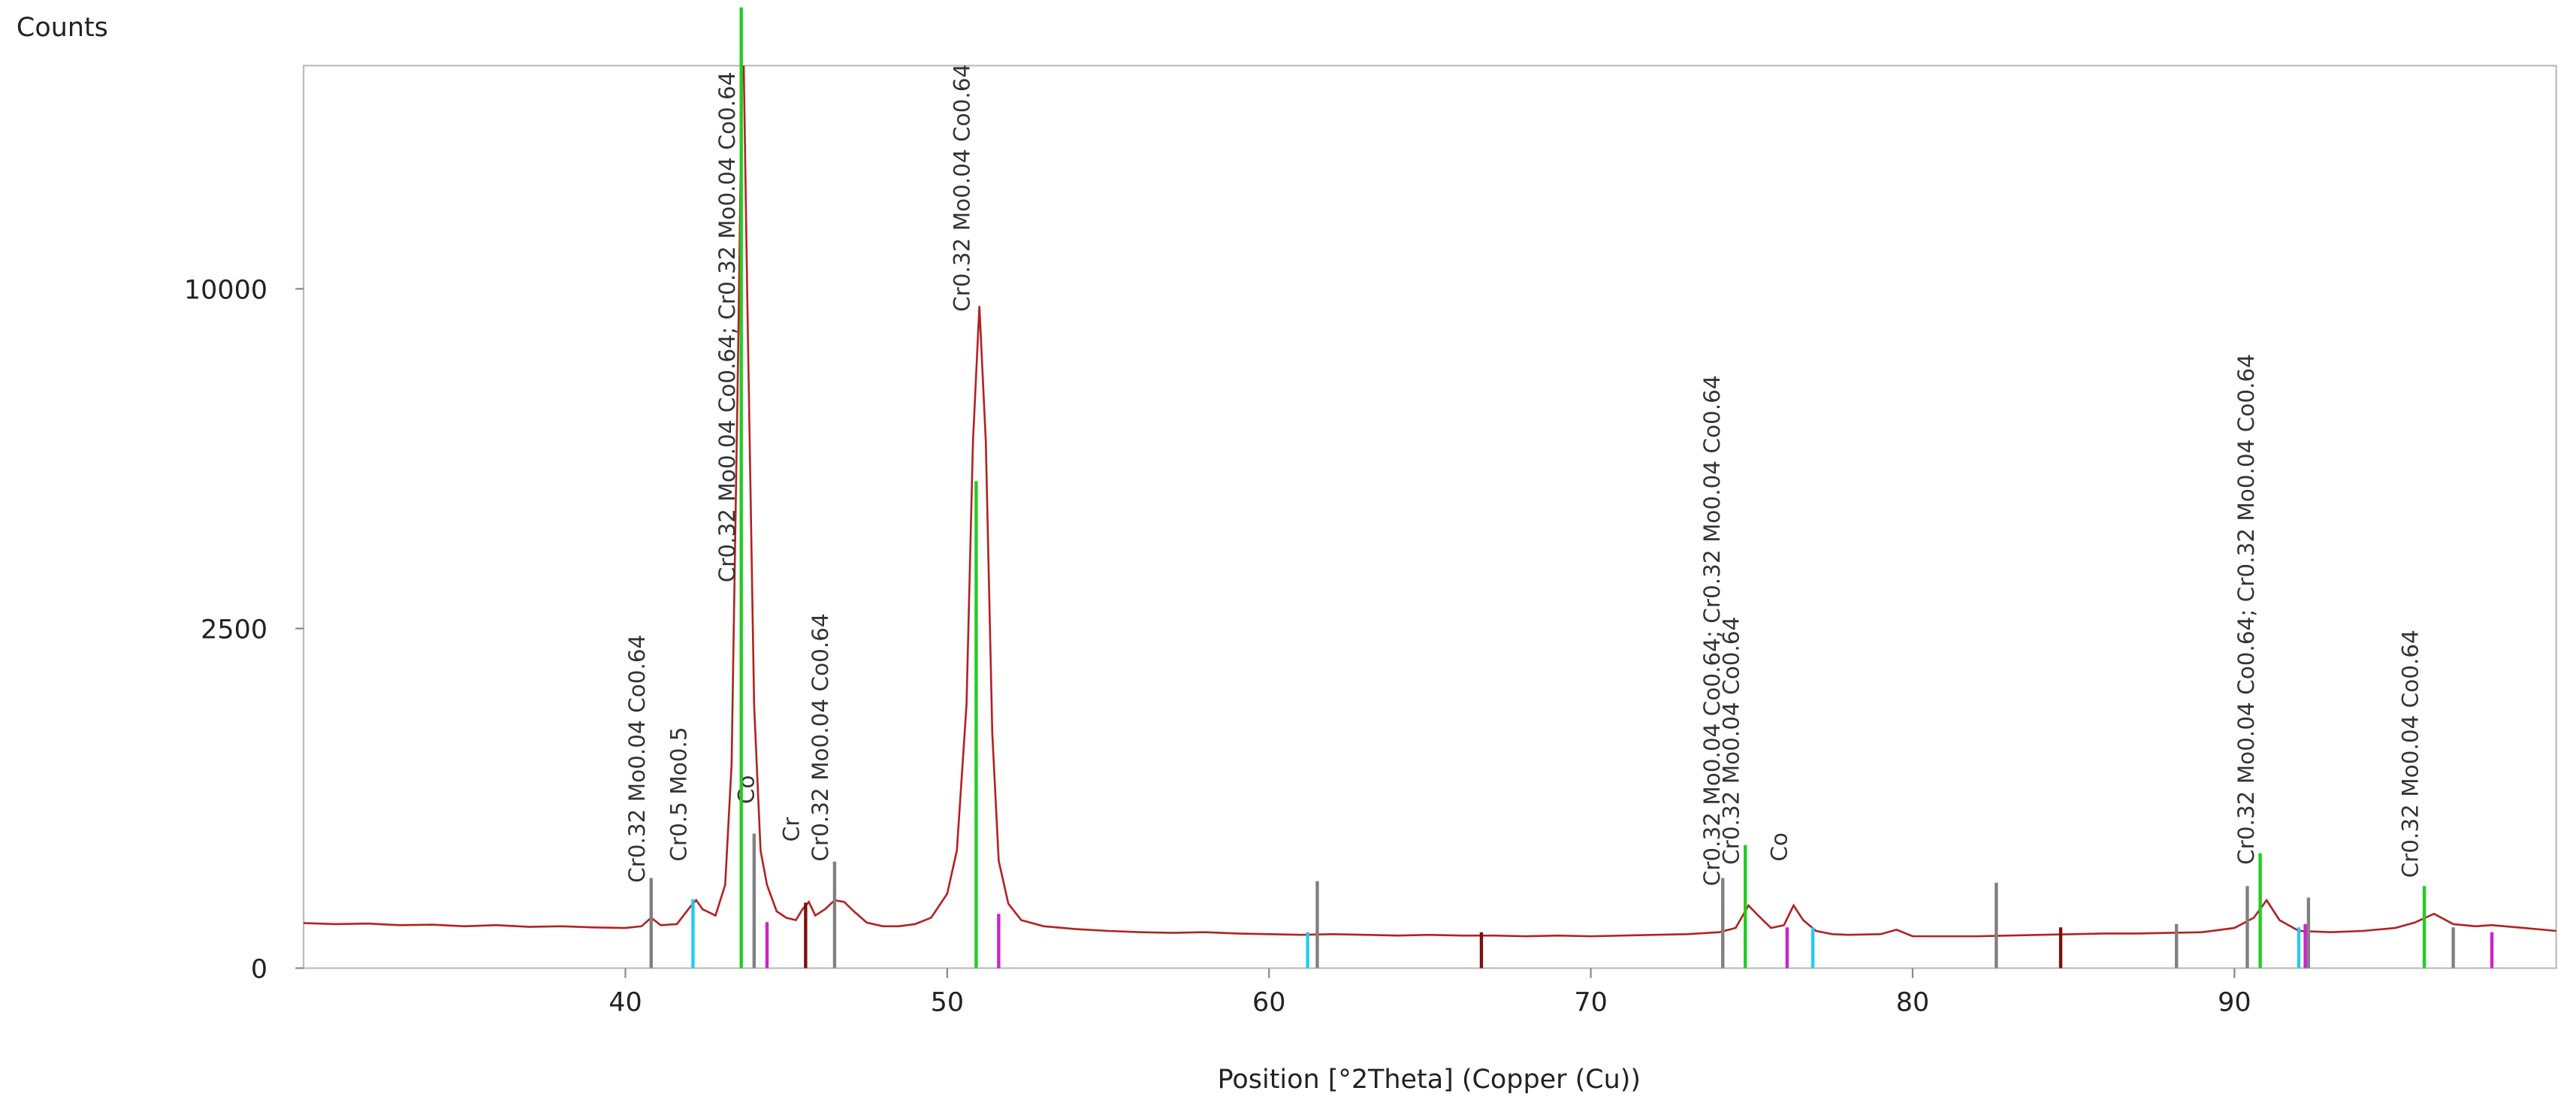 Image resolution: width=2576 pixels, height=1115 pixels. What do you see at coordinates (1590, 1002) in the screenshot?
I see `x-tick-label: 70` at bounding box center [1590, 1002].